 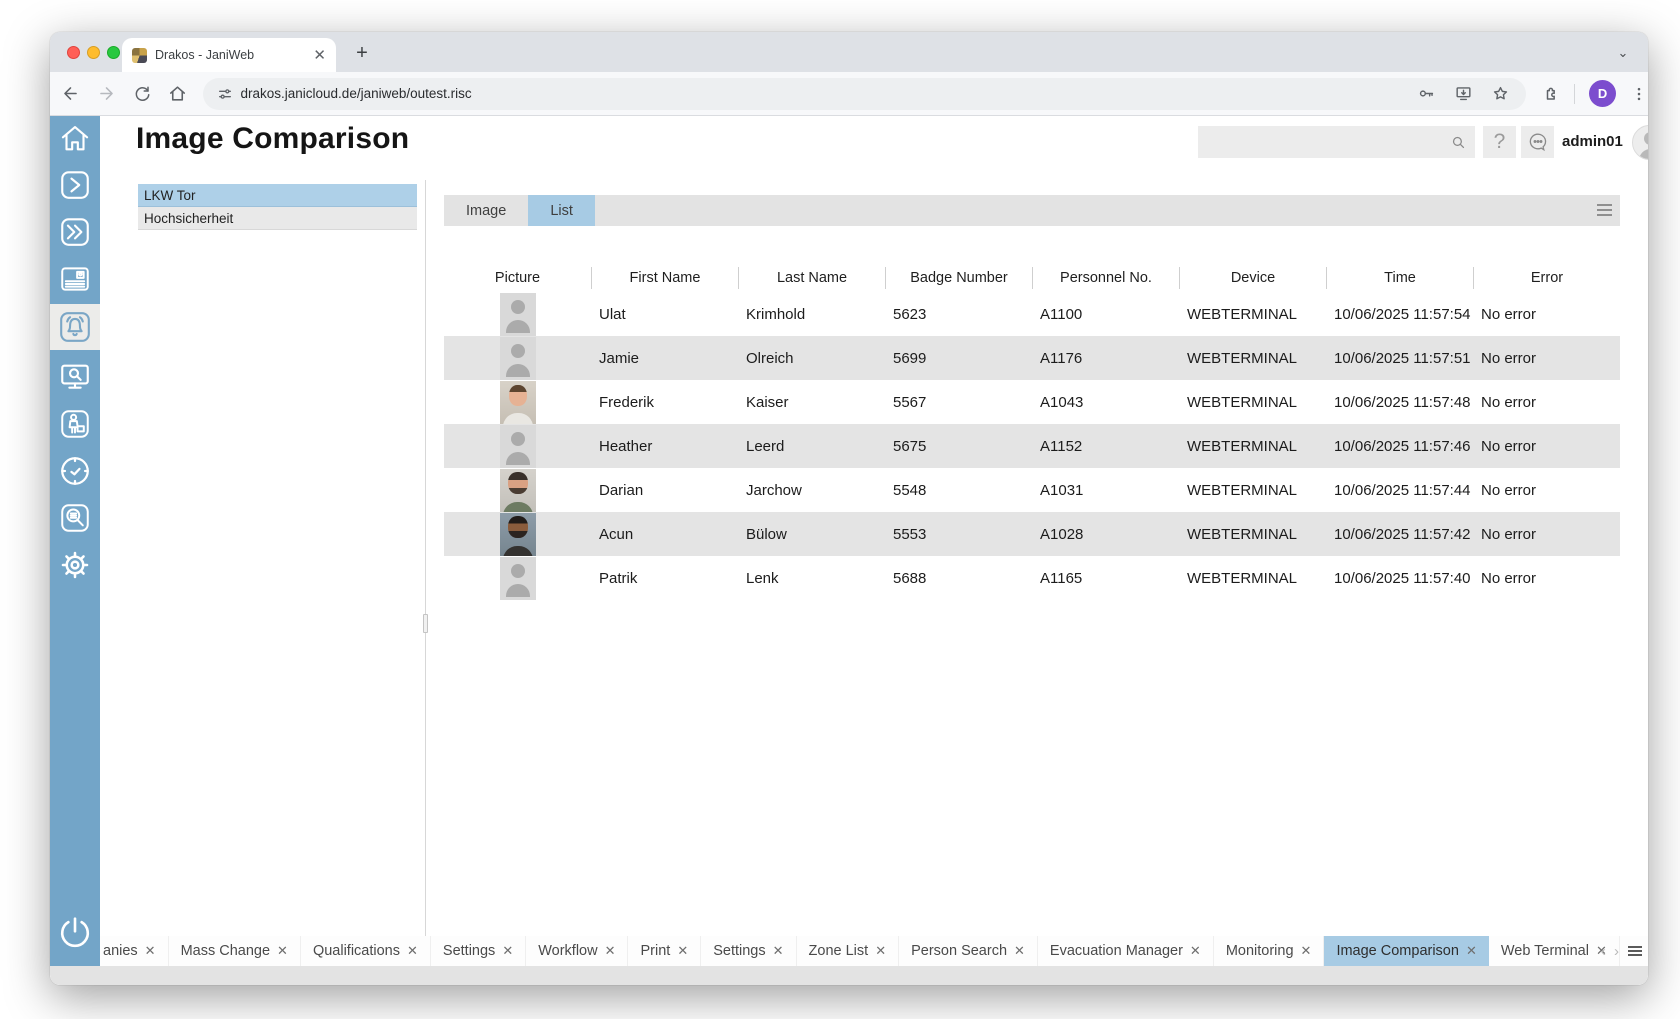 I want to click on cell-last-name: Leerd, so click(x=765, y=446).